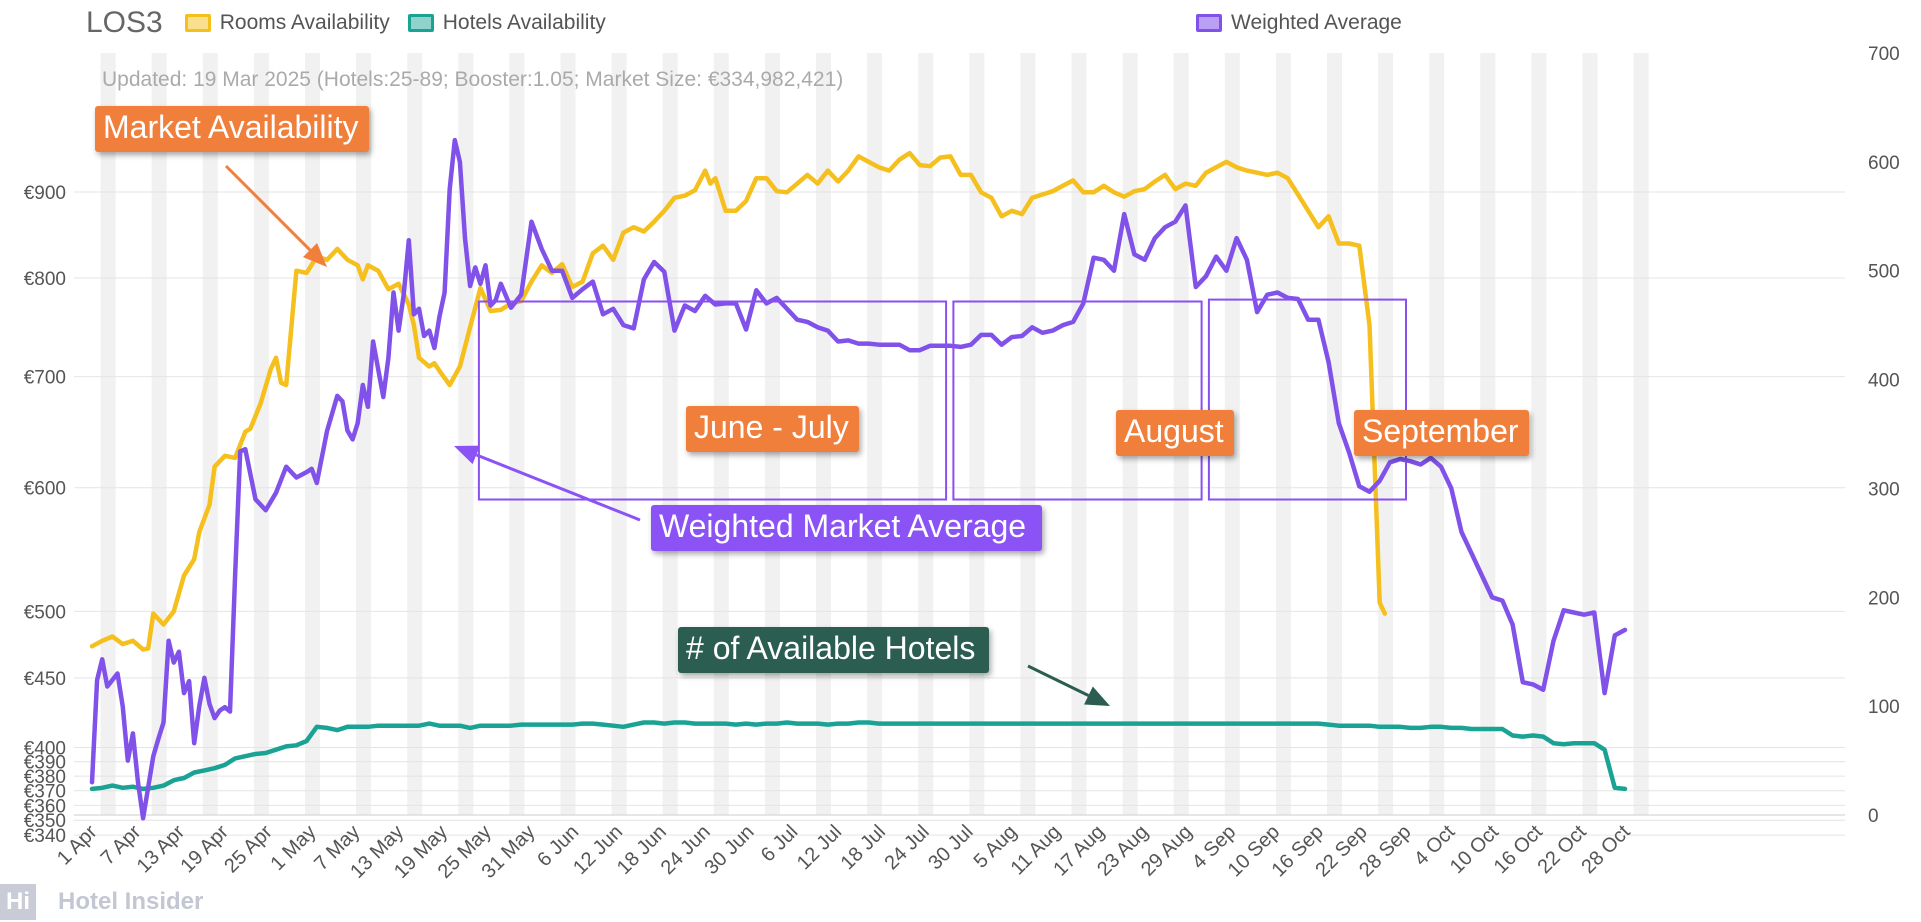 The height and width of the screenshot is (922, 1921). What do you see at coordinates (268, 208) in the screenshot?
I see `market-availability-arrow-shaft` at bounding box center [268, 208].